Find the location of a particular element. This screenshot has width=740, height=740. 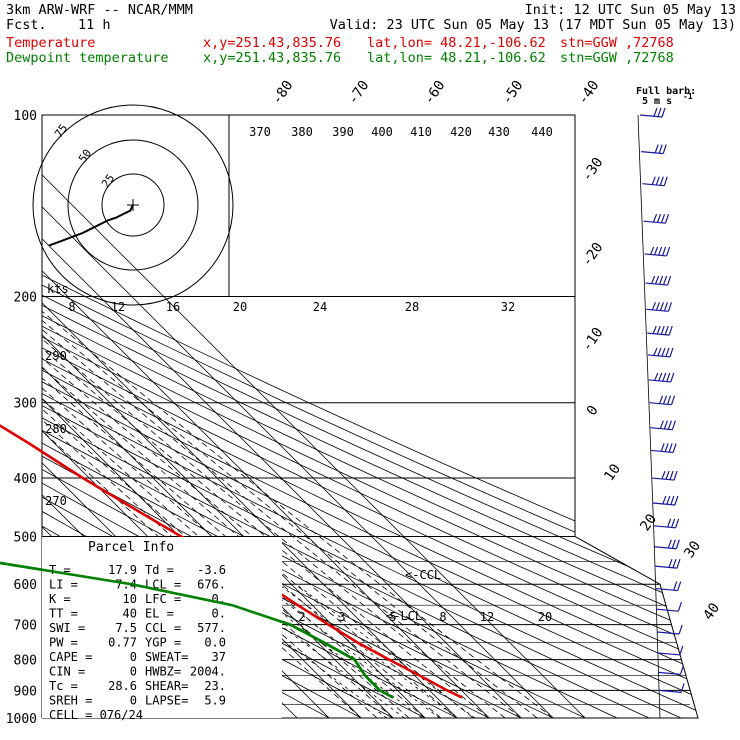

parcel-key: SWI = is located at coordinates (67, 628).